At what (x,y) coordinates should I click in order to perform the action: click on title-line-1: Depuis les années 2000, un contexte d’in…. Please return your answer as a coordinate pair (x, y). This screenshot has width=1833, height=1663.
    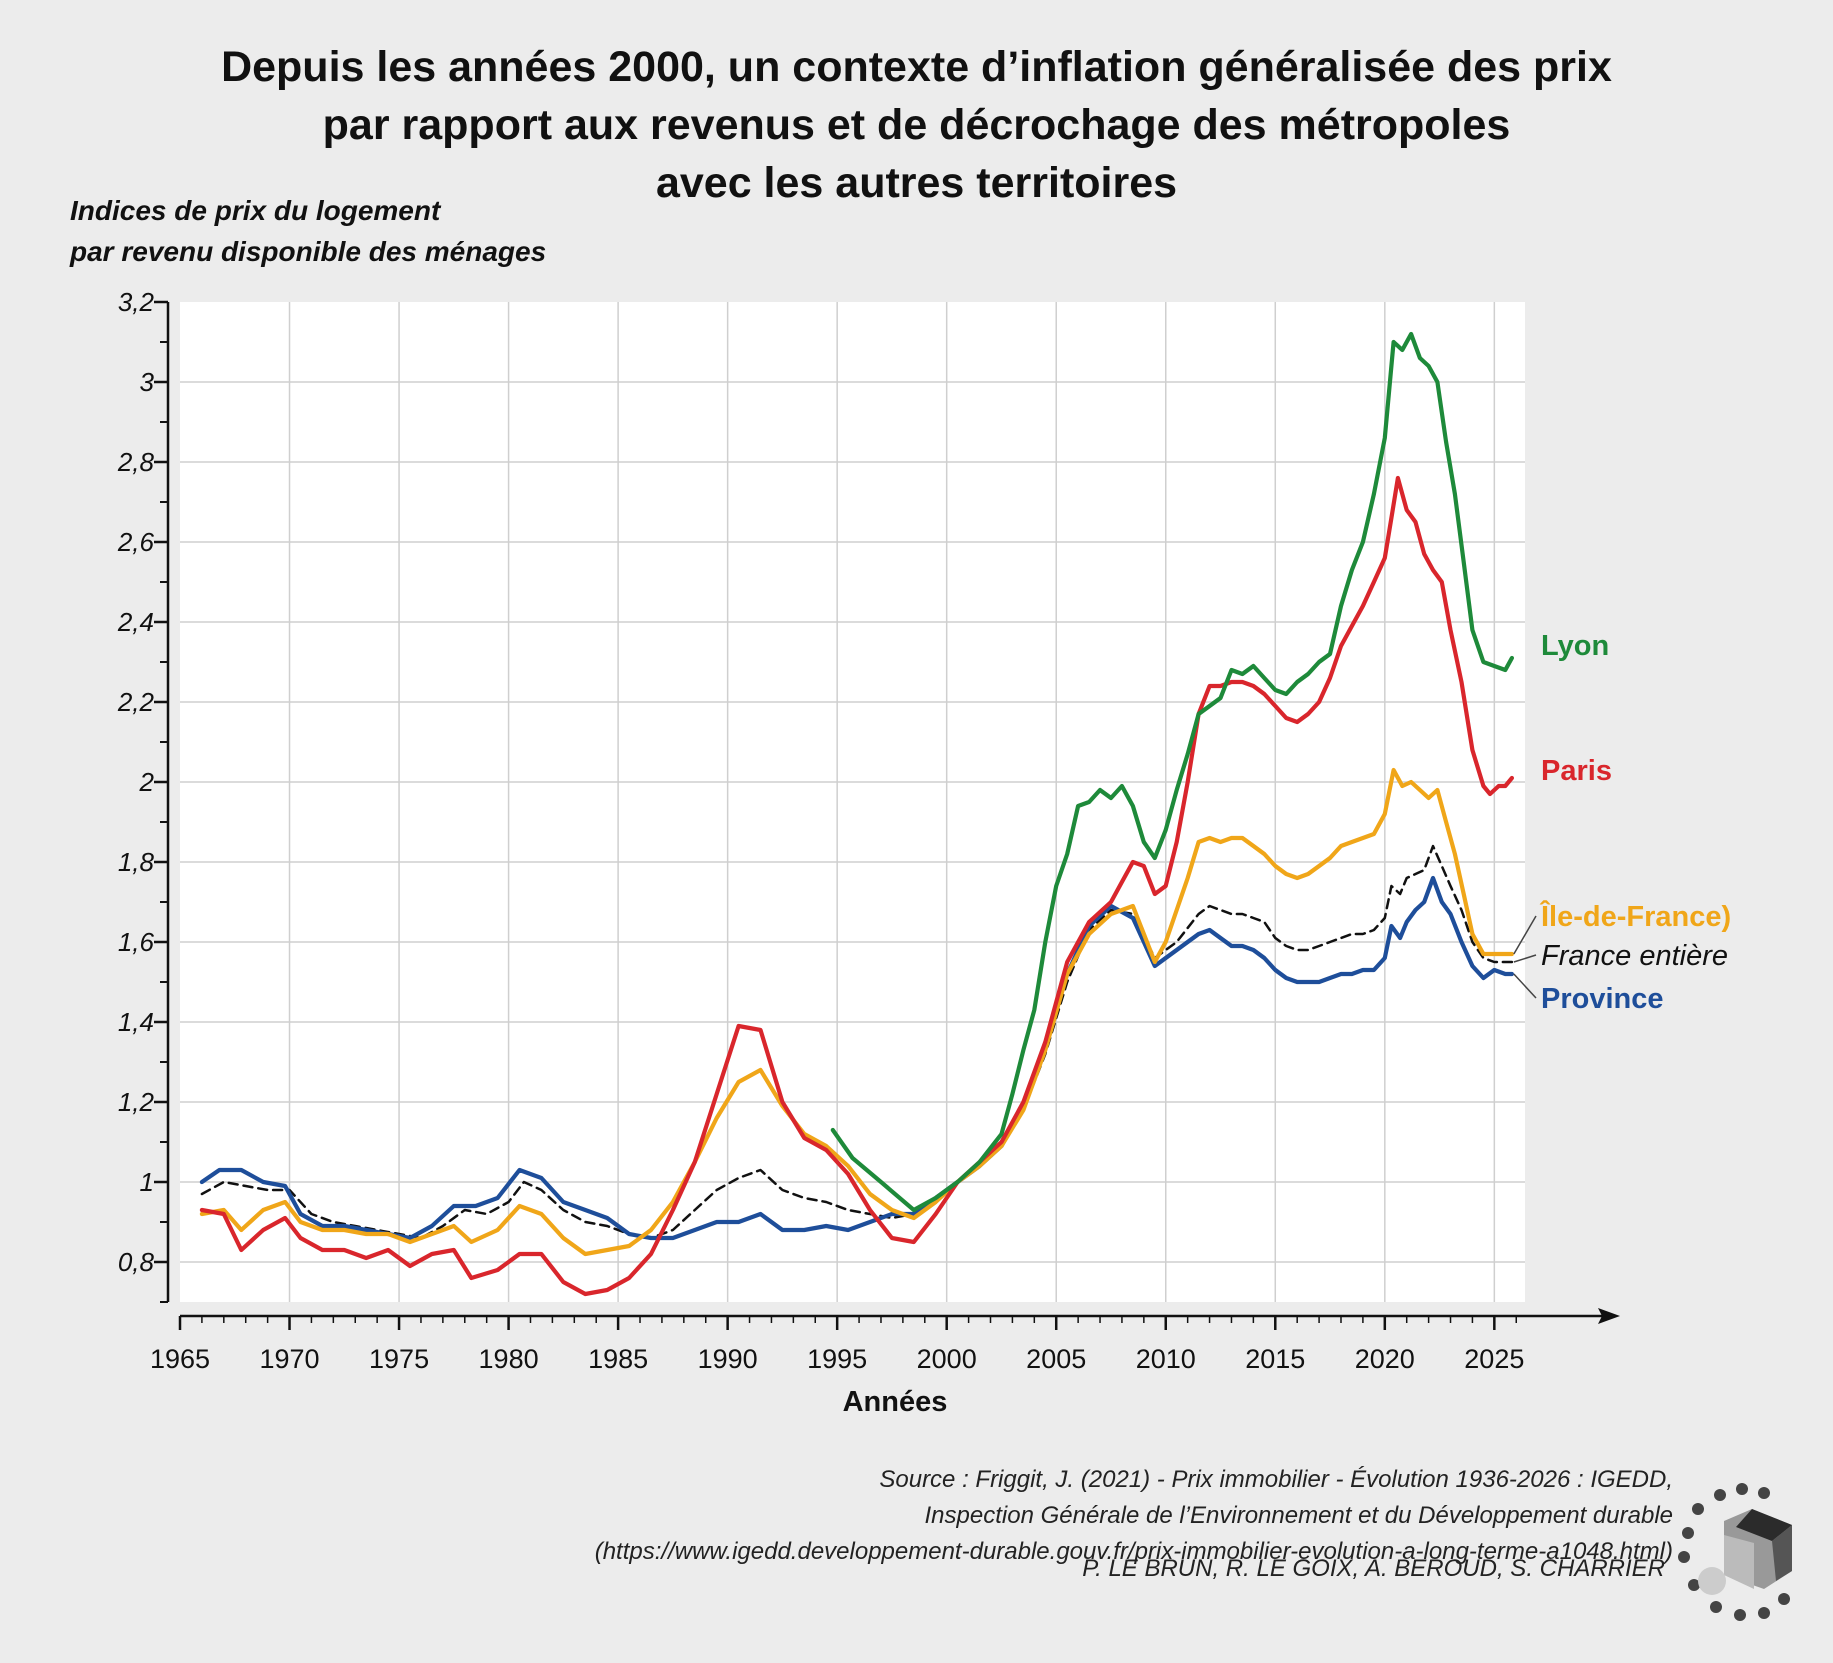
    Looking at the image, I should click on (916, 67).